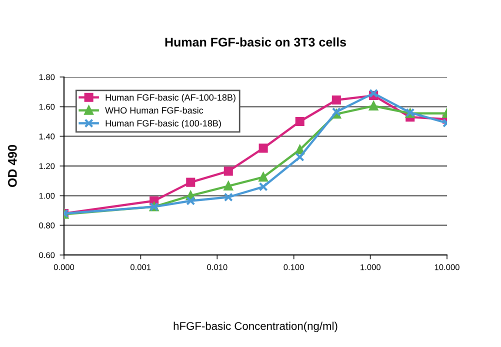  What do you see at coordinates (47, 225) in the screenshot?
I see `y-tick-label: 0.80` at bounding box center [47, 225].